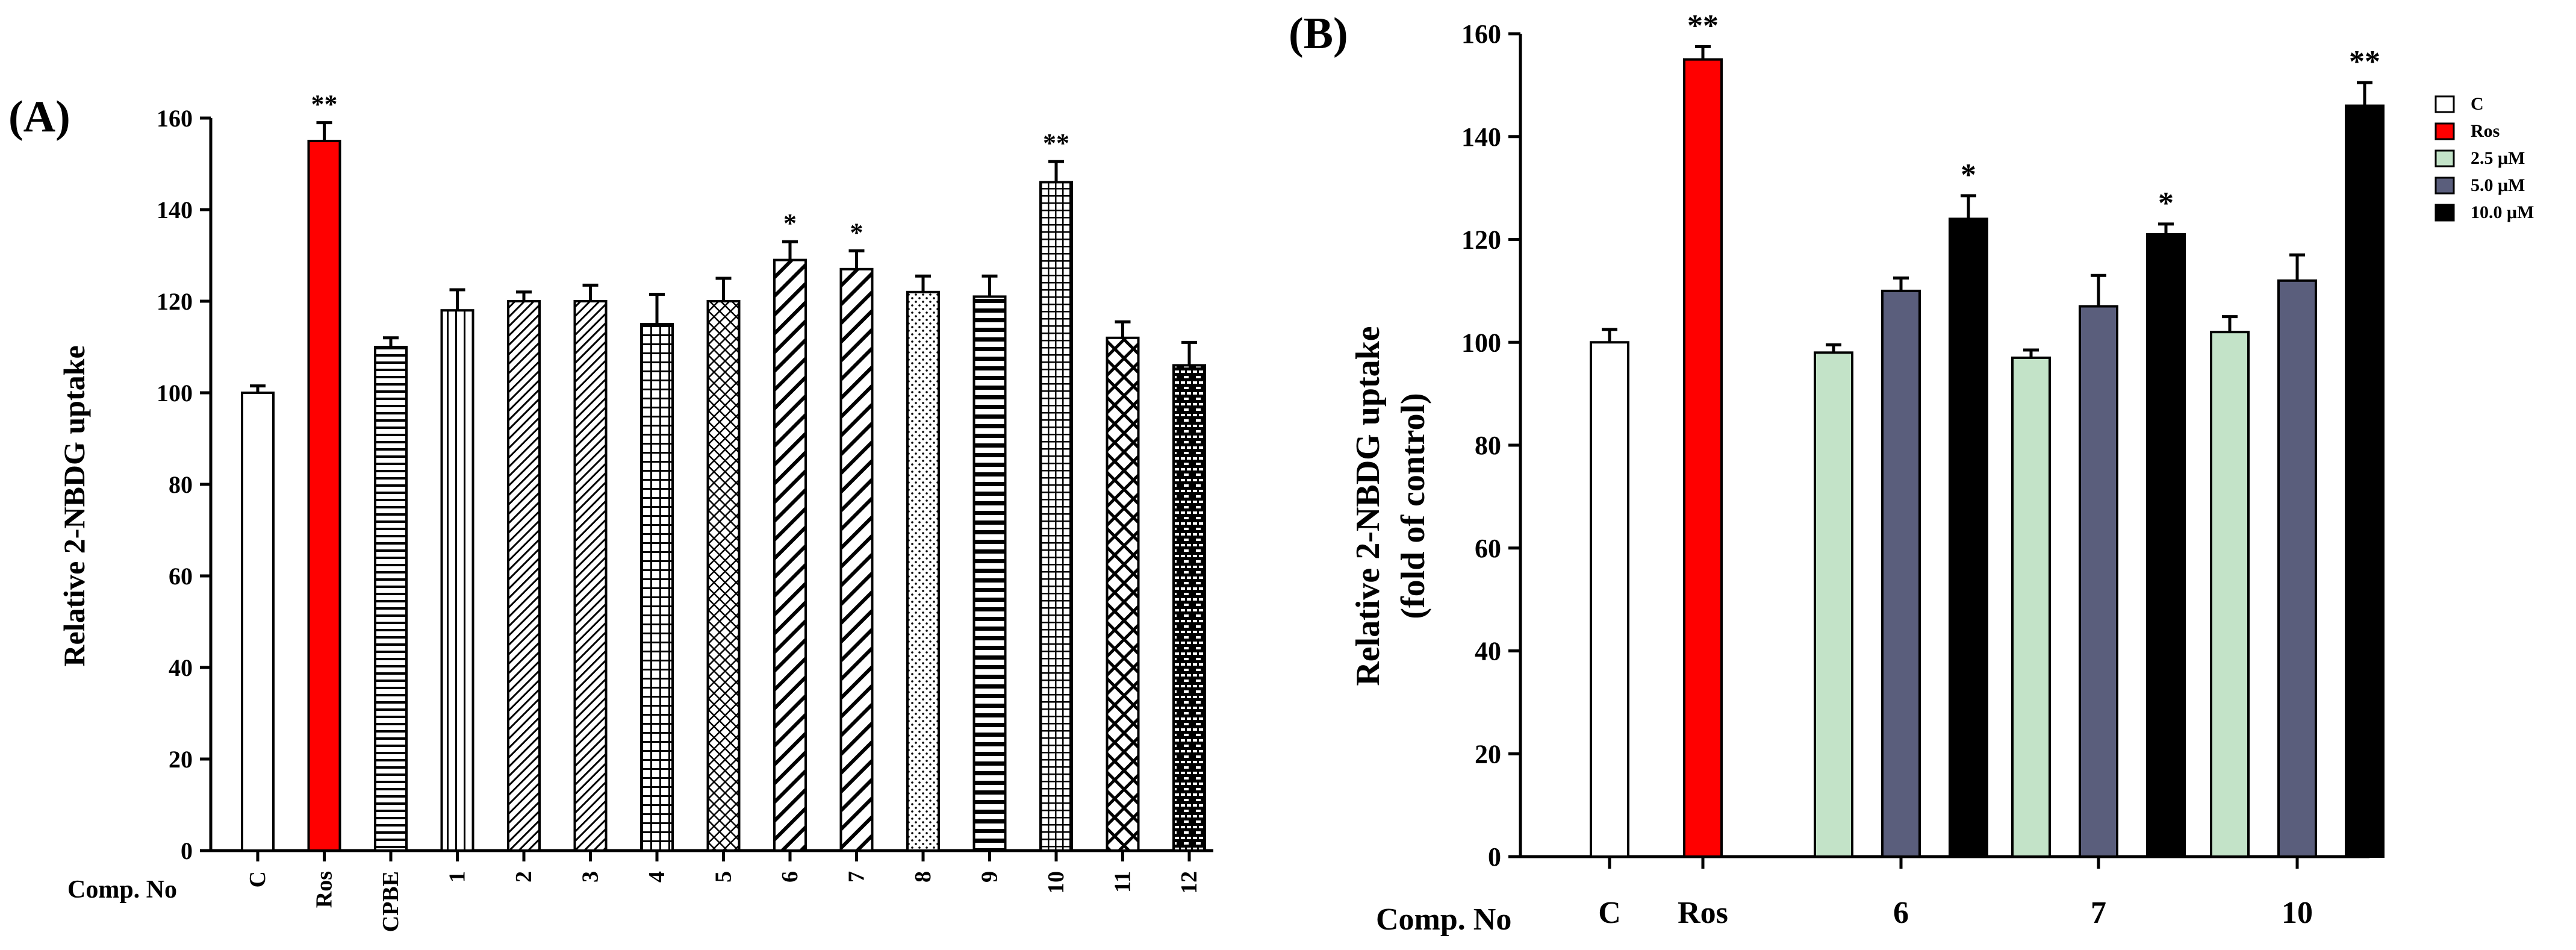  What do you see at coordinates (591, 877) in the screenshot?
I see `panel-a-x-tick-label: 3` at bounding box center [591, 877].